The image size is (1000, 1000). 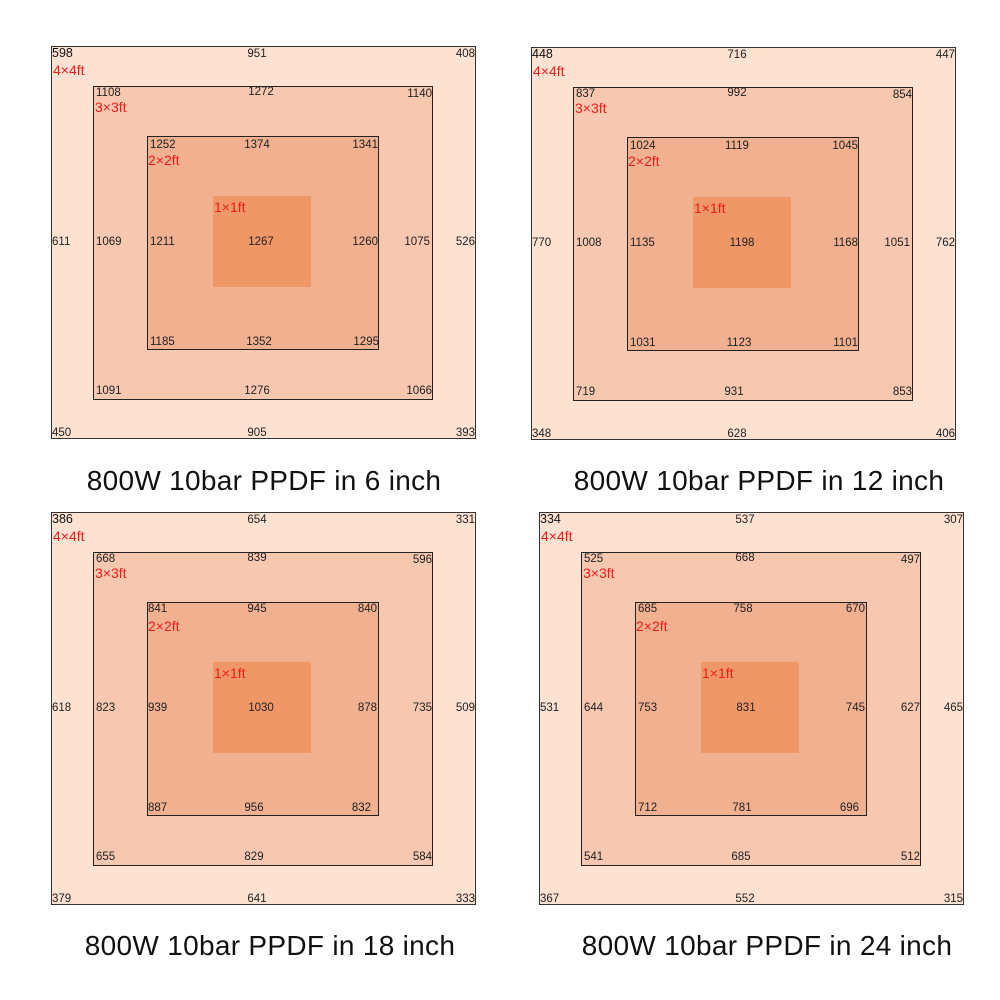 I want to click on ppfd-value: 531, so click(x=550, y=708).